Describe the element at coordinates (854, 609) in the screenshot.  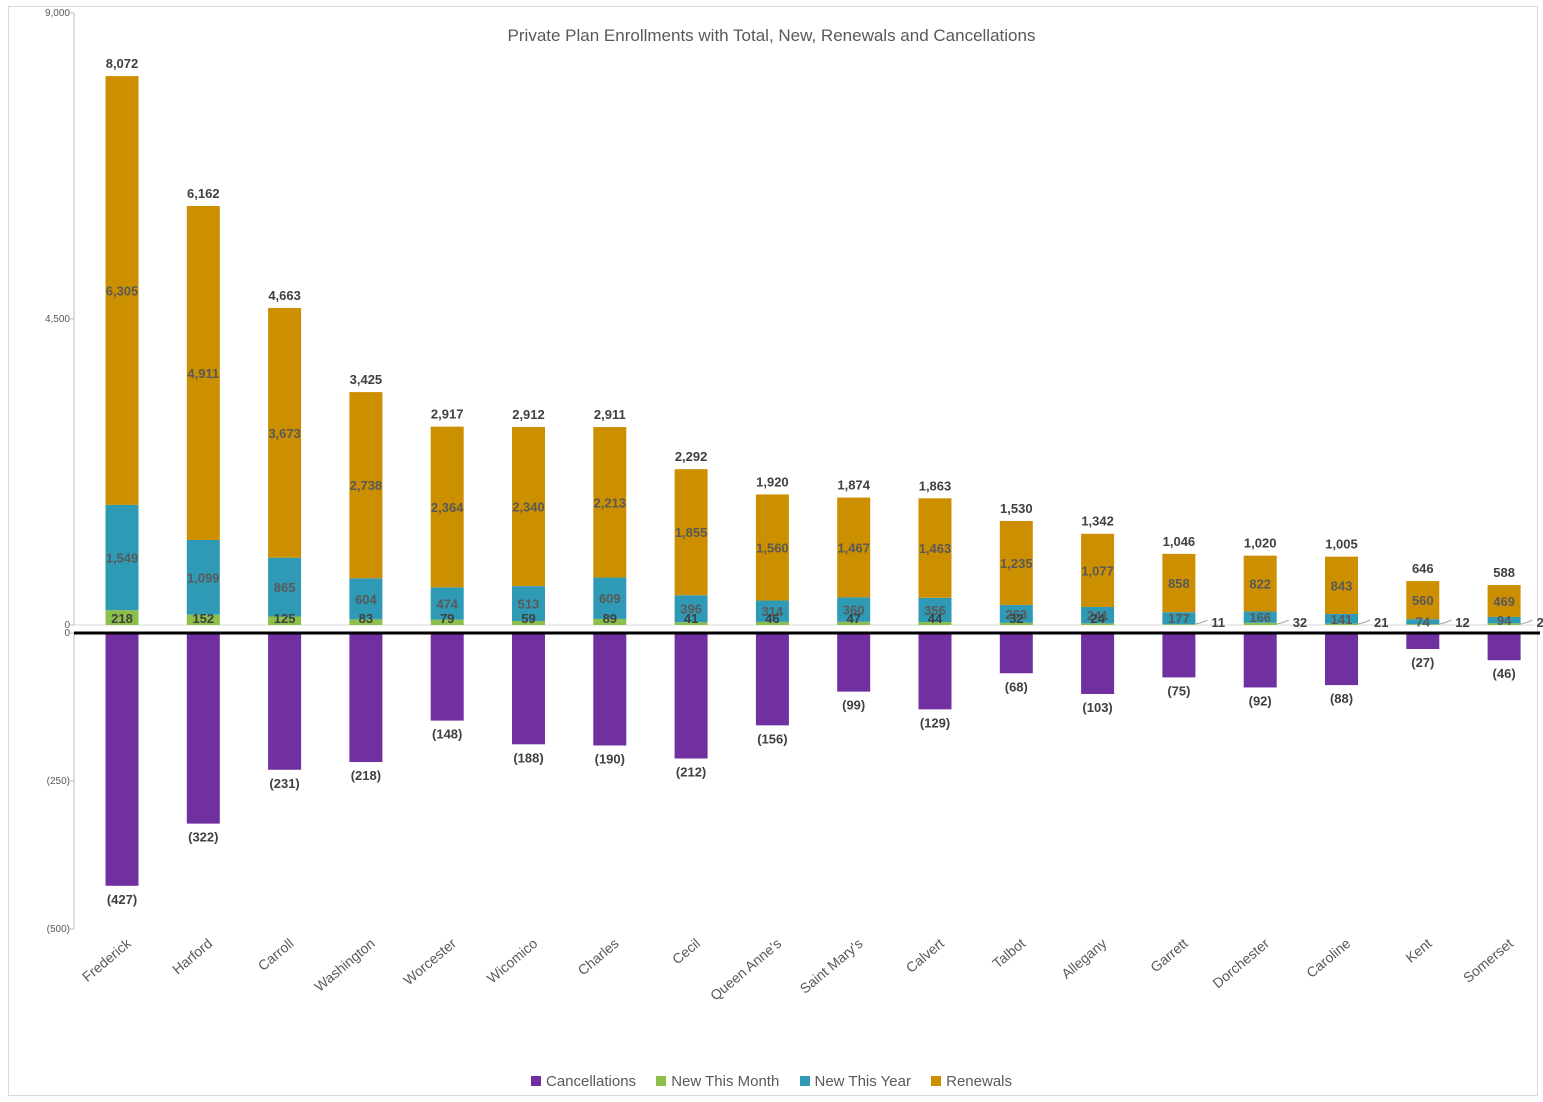
I see `bar-new-this-year-saint-mary-s` at that location.